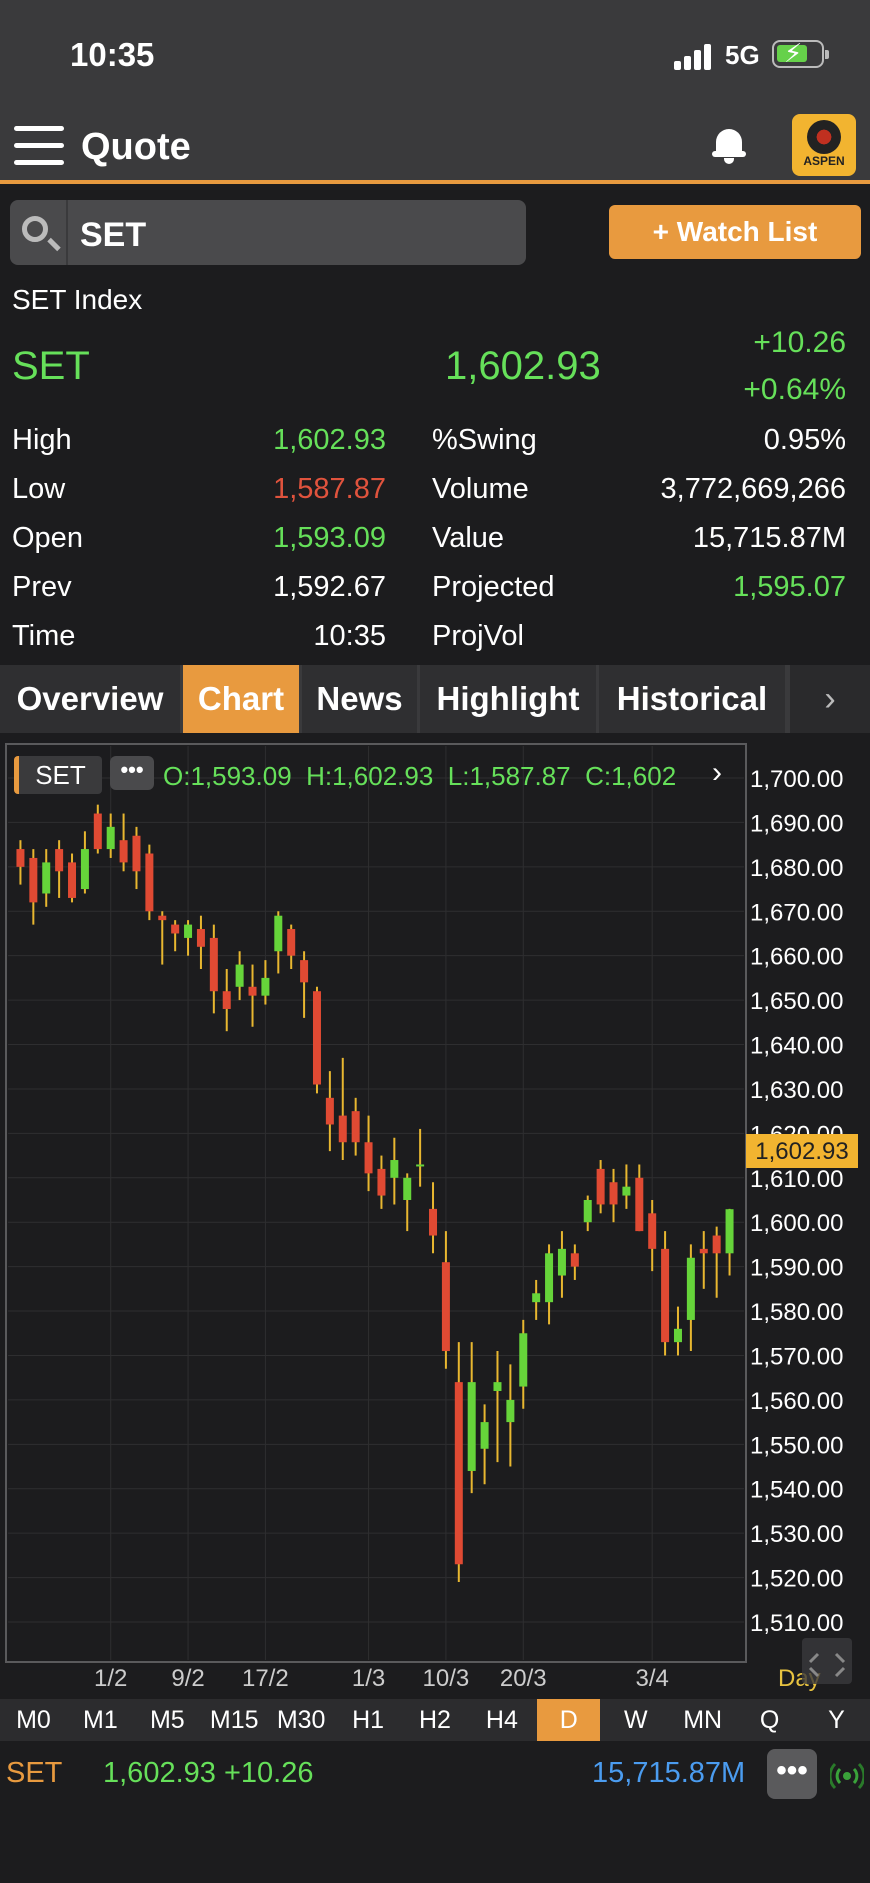  What do you see at coordinates (735, 232) in the screenshot?
I see `add-watchlist-button: + Watch List` at bounding box center [735, 232].